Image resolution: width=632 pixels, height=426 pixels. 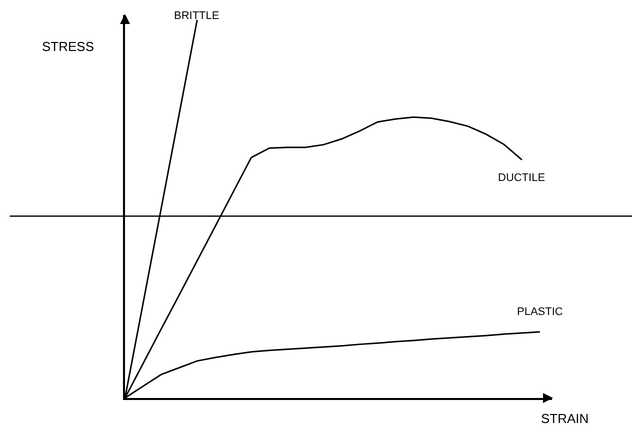 What do you see at coordinates (540, 312) in the screenshot?
I see `series-label: PLASTIC` at bounding box center [540, 312].